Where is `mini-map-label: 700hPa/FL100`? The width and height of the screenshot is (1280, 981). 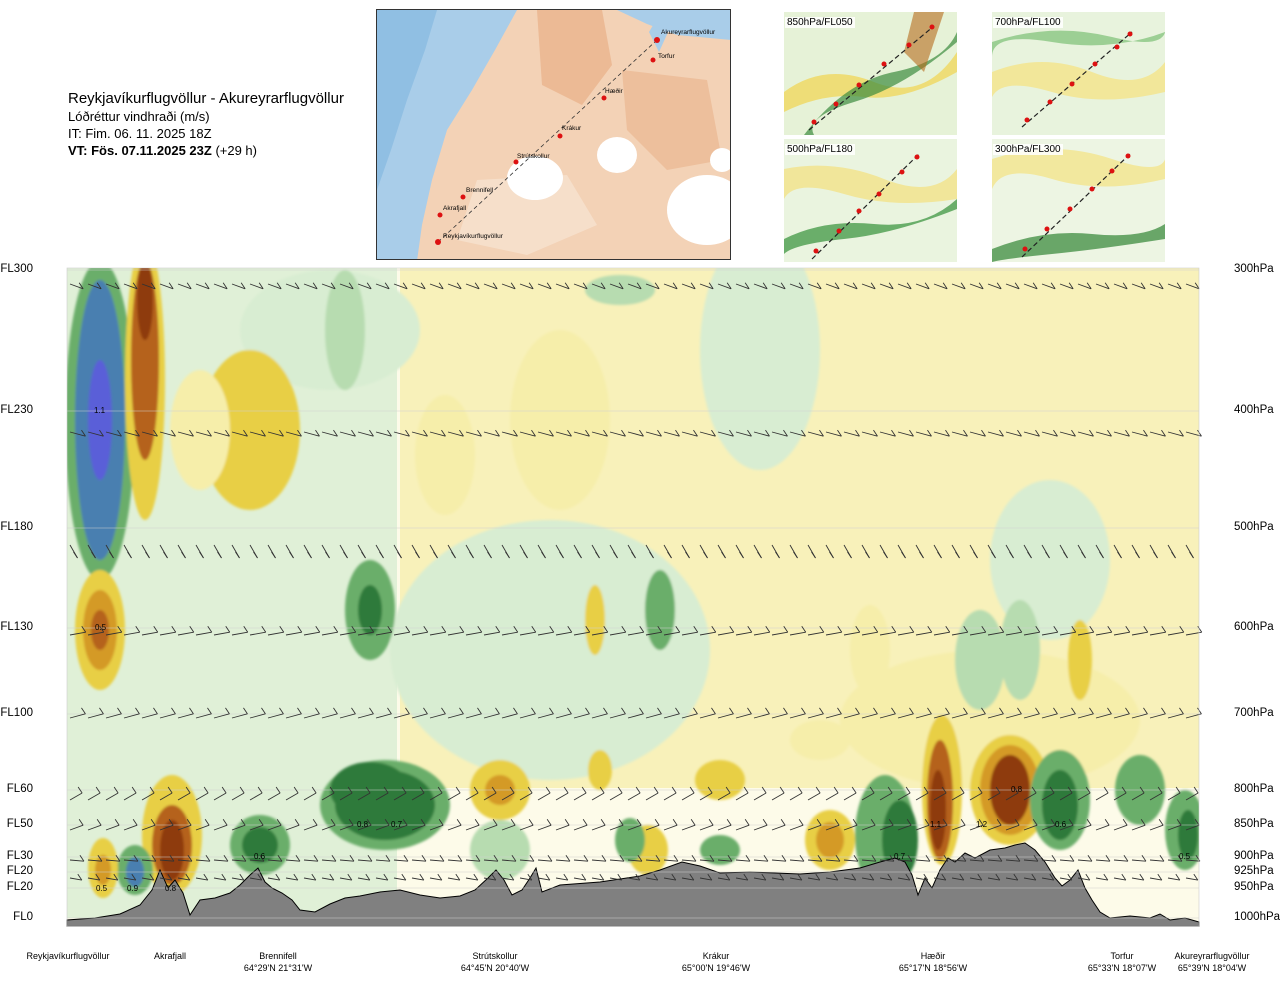
mini-map-label: 700hPa/FL100 is located at coordinates (1028, 22).